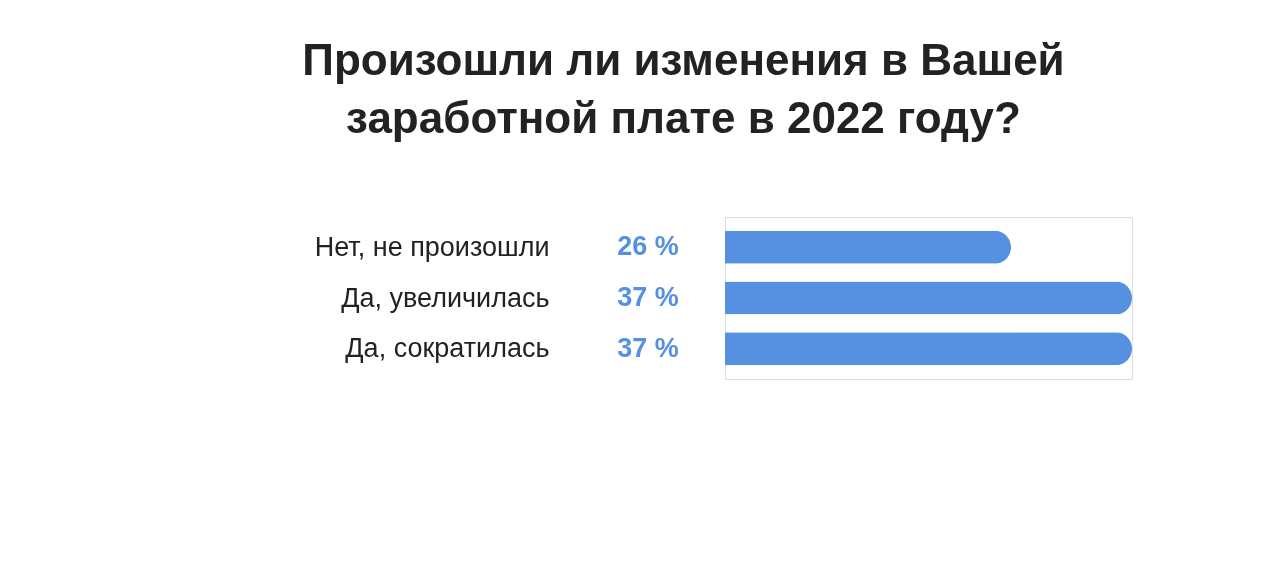  What do you see at coordinates (432, 246) in the screenshot?
I see `y-tick-label: Нет, не произошли` at bounding box center [432, 246].